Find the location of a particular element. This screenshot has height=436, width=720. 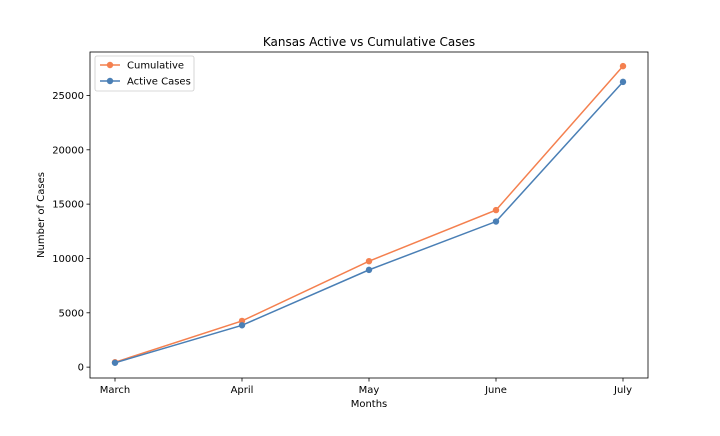

y-tick-label: 15000 is located at coordinates (68, 205).